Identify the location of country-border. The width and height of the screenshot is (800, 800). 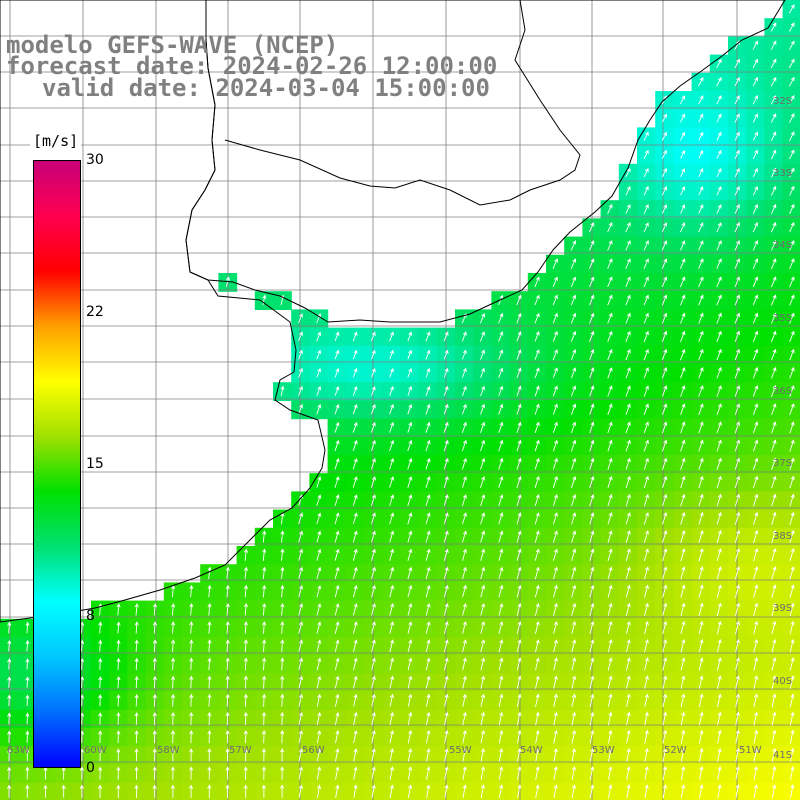
(402, 103).